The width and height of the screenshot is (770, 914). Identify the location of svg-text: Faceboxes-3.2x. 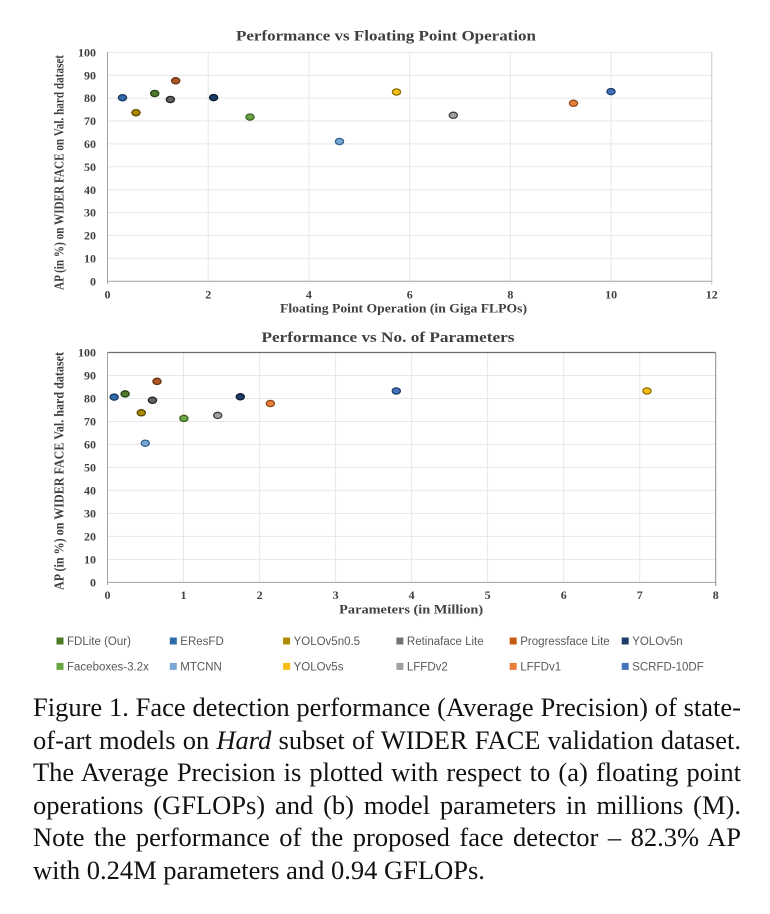
(108, 667).